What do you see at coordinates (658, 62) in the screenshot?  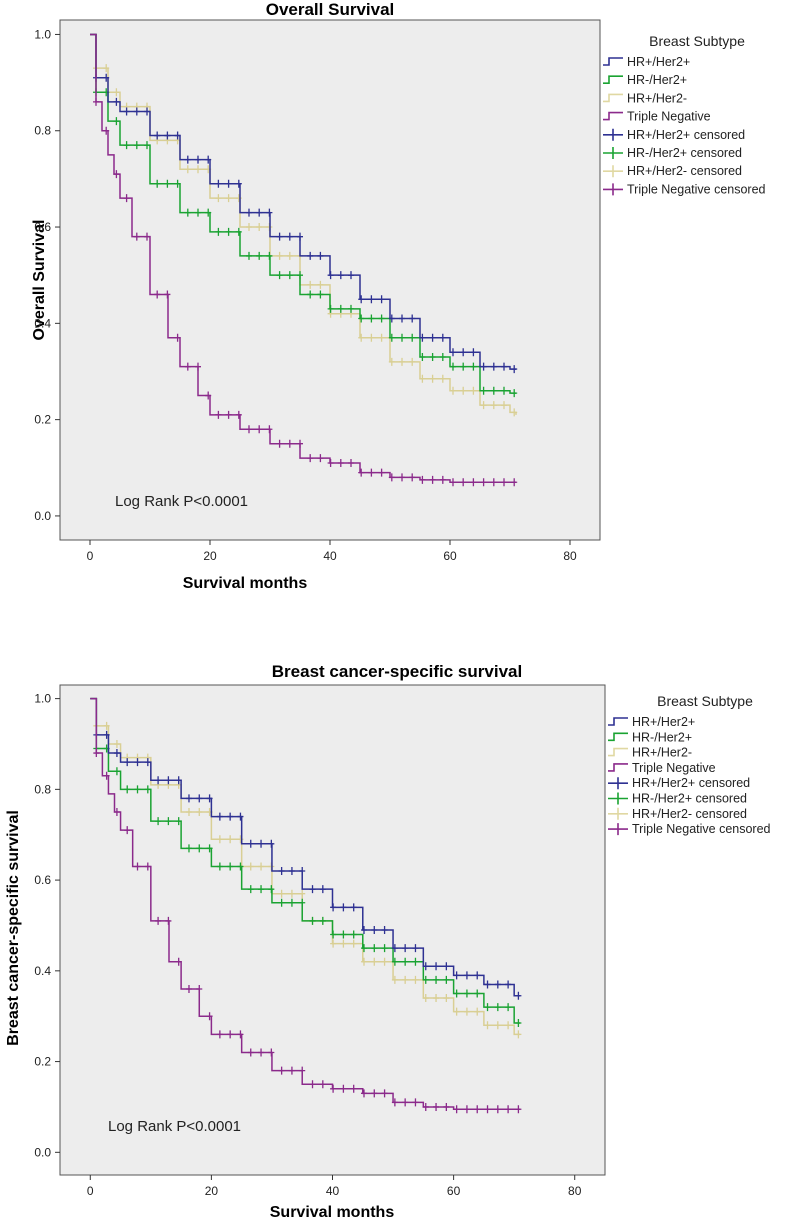 I see `legend-label: HR+/Her2+` at bounding box center [658, 62].